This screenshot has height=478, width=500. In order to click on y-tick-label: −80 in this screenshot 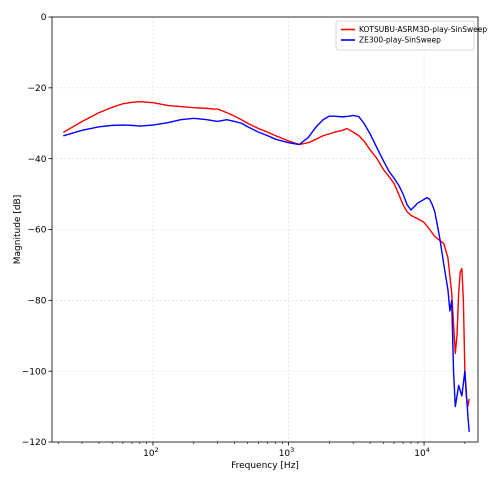, I will do `click(37, 302)`.